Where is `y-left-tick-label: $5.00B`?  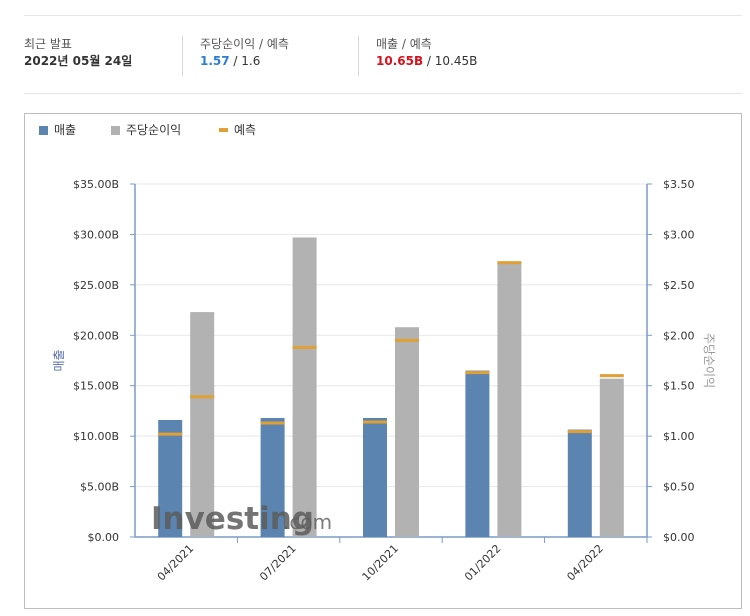 y-left-tick-label: $5.00B is located at coordinates (99, 487).